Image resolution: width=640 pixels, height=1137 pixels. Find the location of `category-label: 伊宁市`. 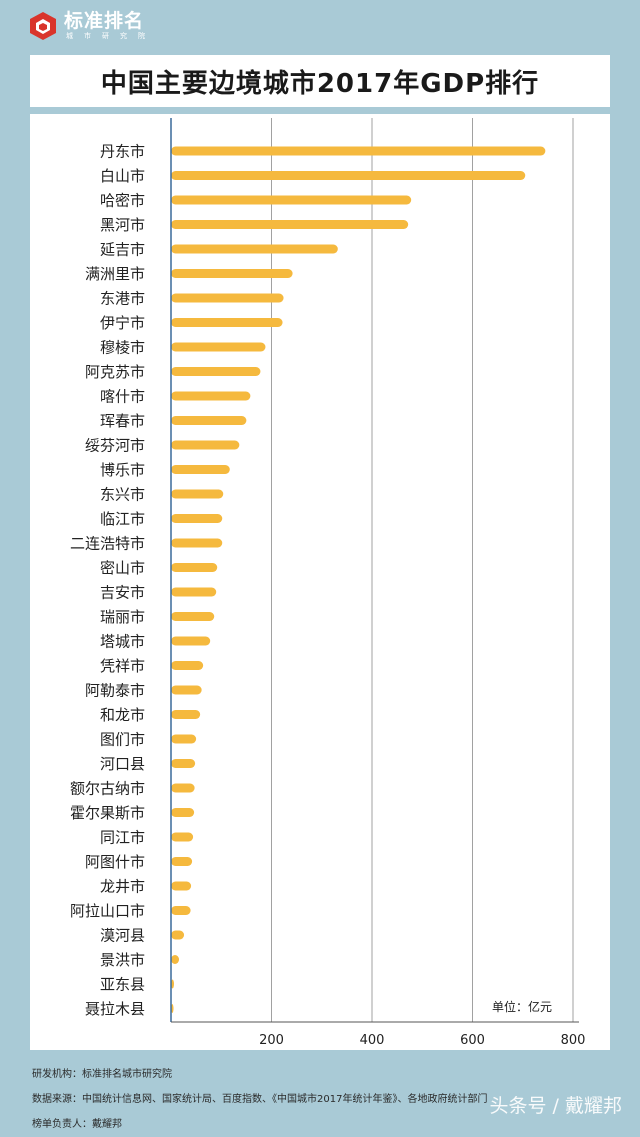

category-label: 伊宁市 is located at coordinates (122, 323).